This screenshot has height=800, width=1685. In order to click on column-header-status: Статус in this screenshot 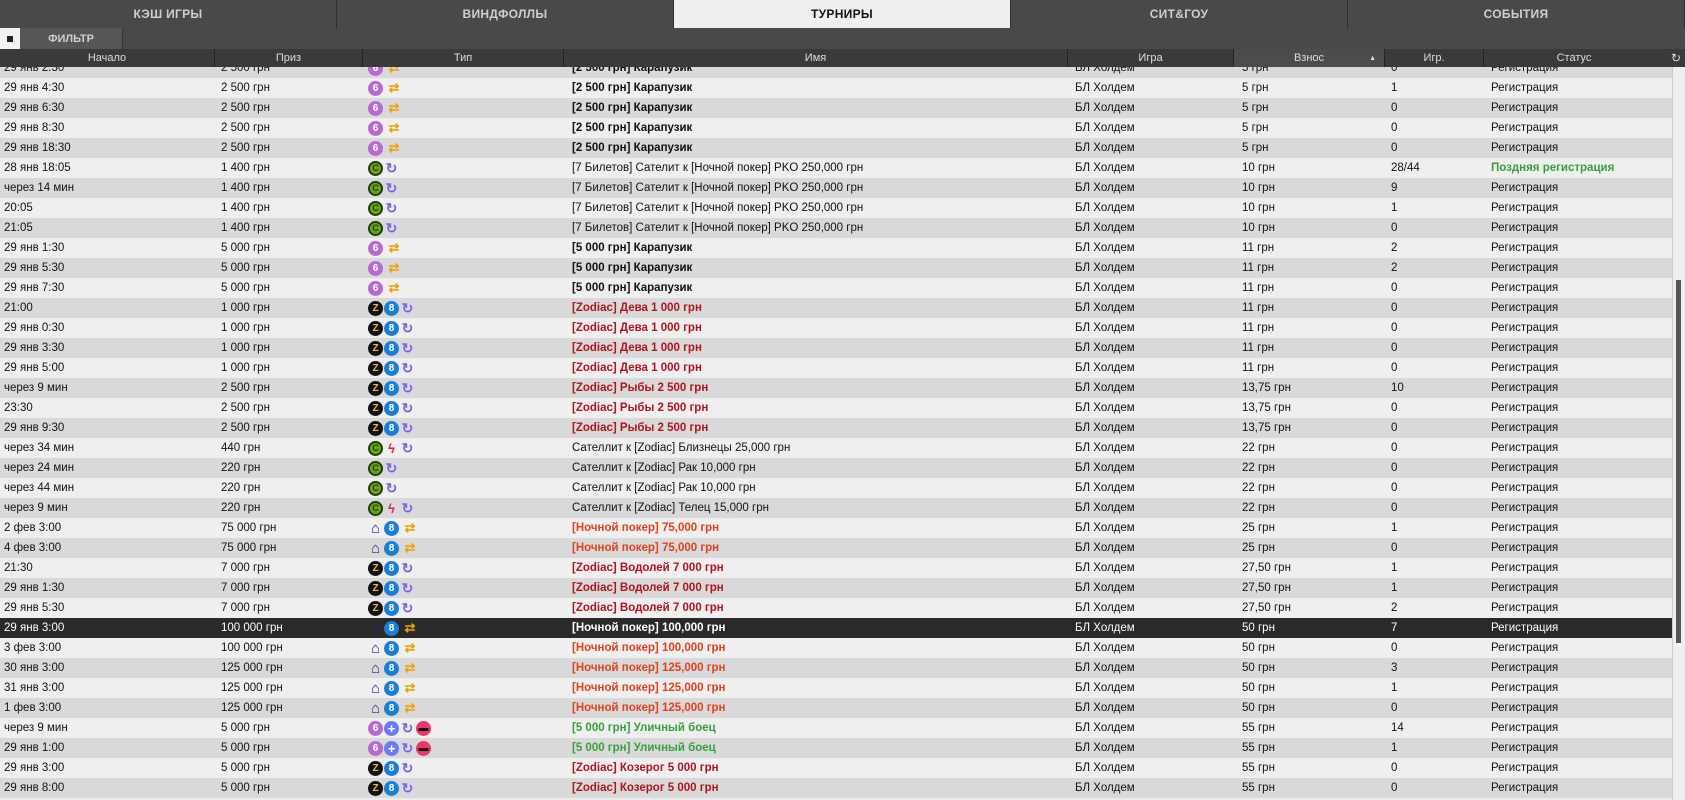, I will do `click(1574, 58)`.